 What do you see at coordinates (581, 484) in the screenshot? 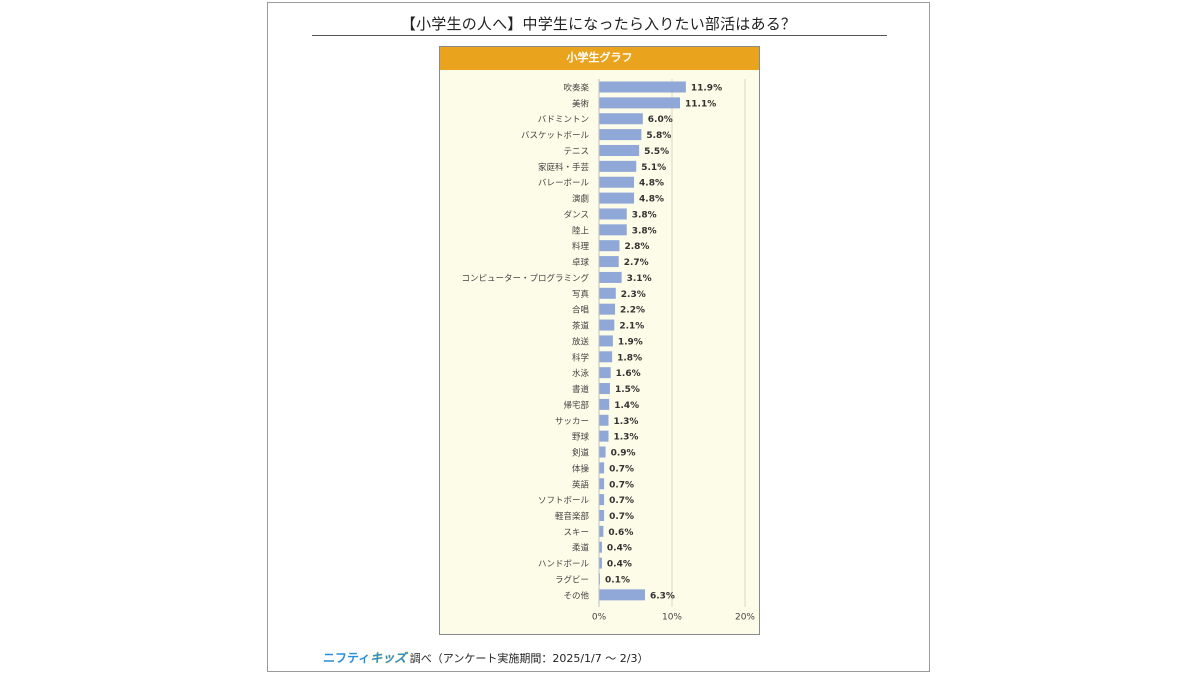
I see `category-label: 英語` at bounding box center [581, 484].